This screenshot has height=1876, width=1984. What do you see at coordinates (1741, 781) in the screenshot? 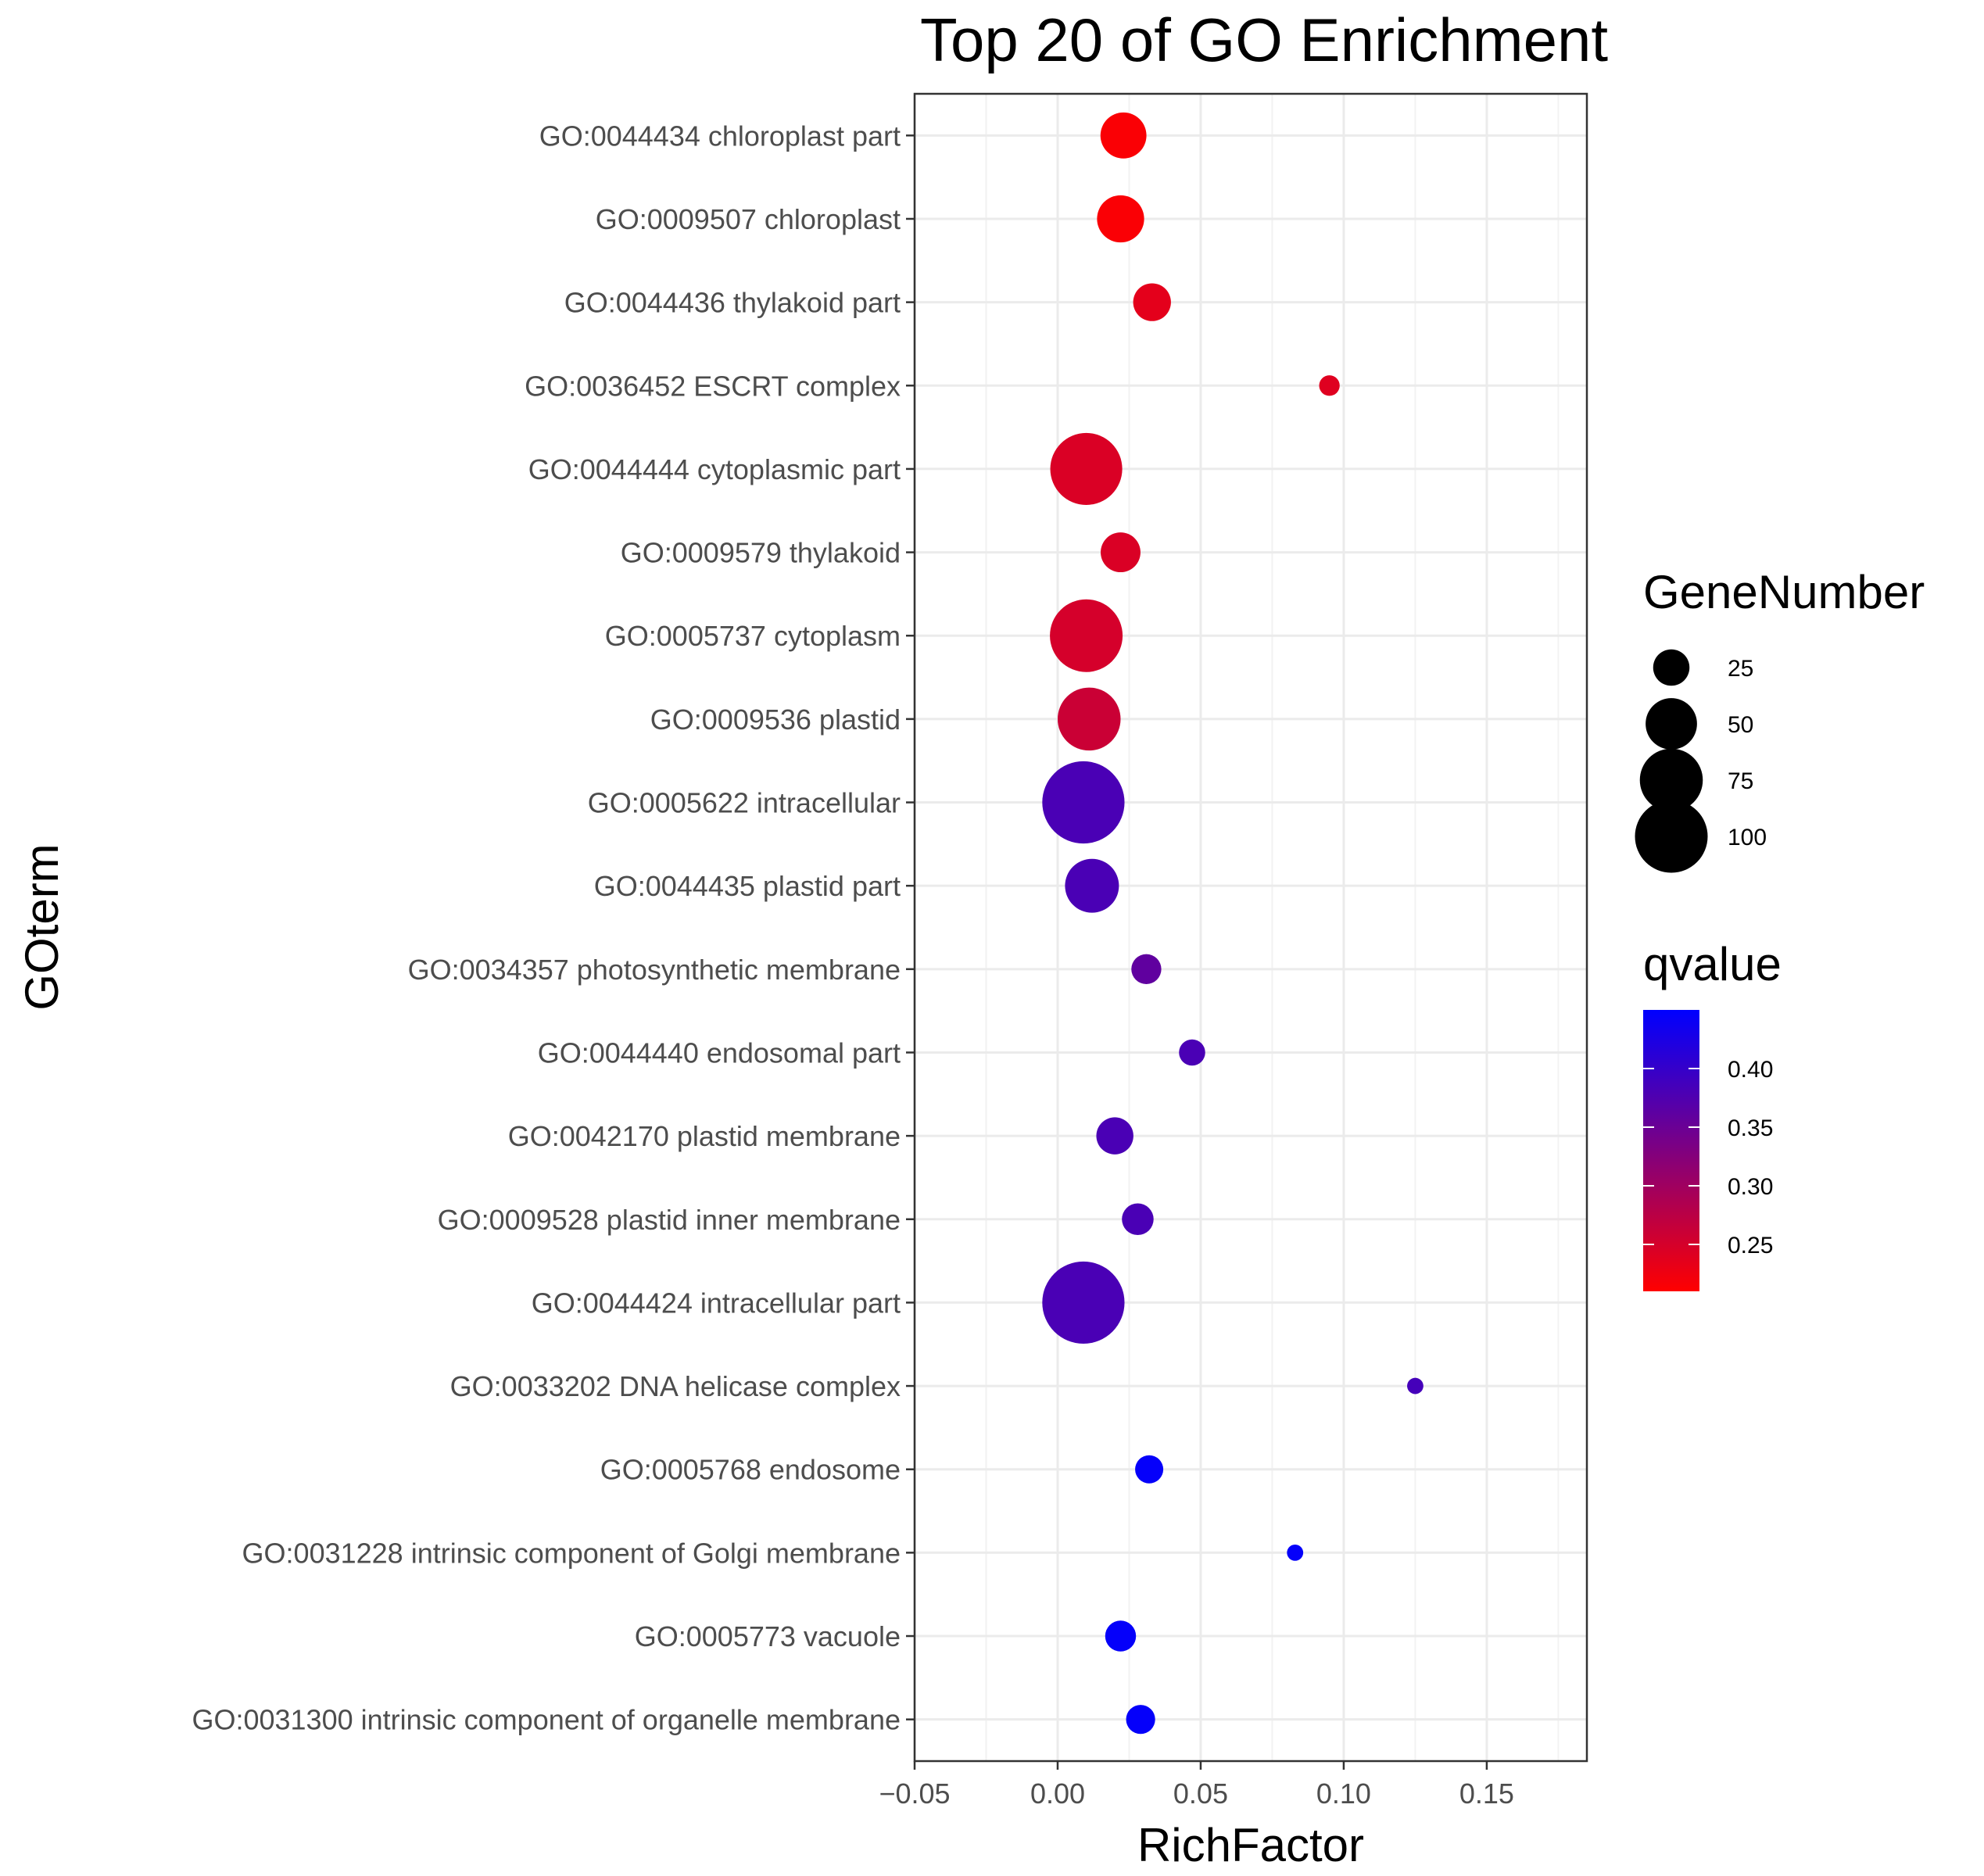
I see `size-legend-label: 75` at bounding box center [1741, 781].